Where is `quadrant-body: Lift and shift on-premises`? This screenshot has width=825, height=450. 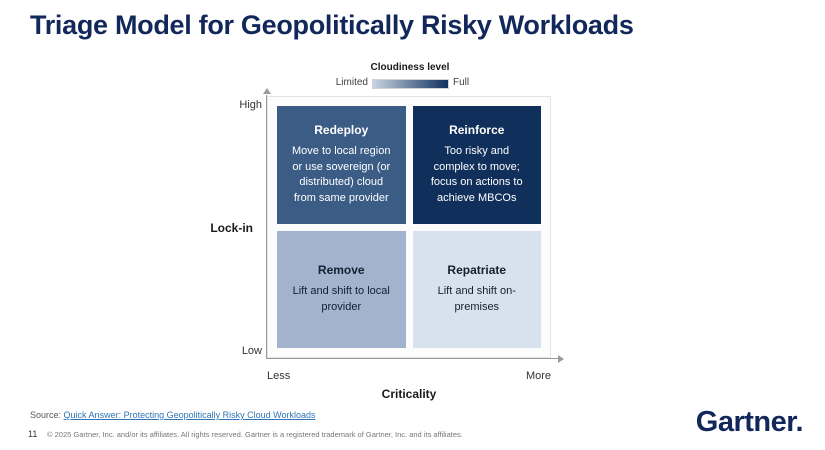 quadrant-body: Lift and shift on-premises is located at coordinates (476, 299).